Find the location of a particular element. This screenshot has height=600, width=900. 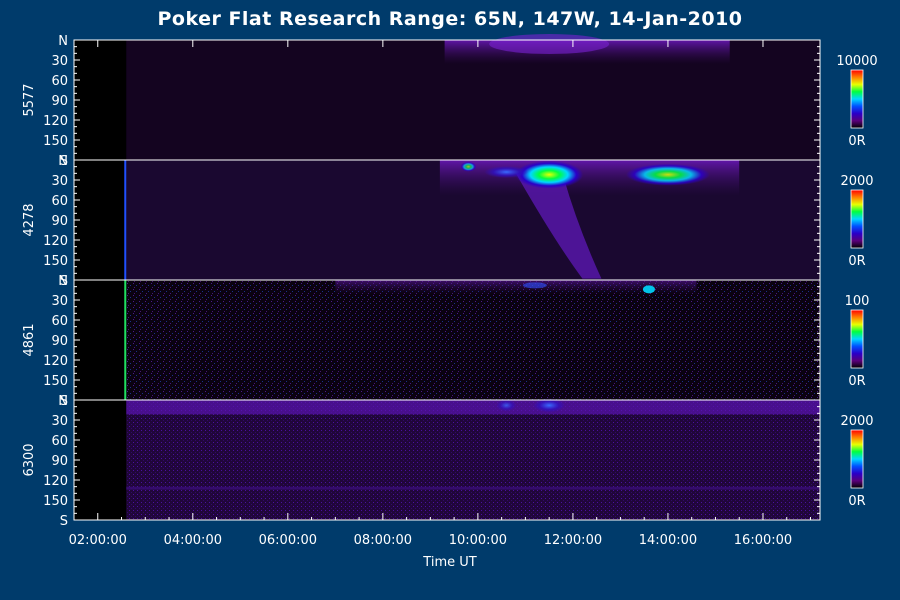

colorbar-max-label: 100 is located at coordinates (857, 301).